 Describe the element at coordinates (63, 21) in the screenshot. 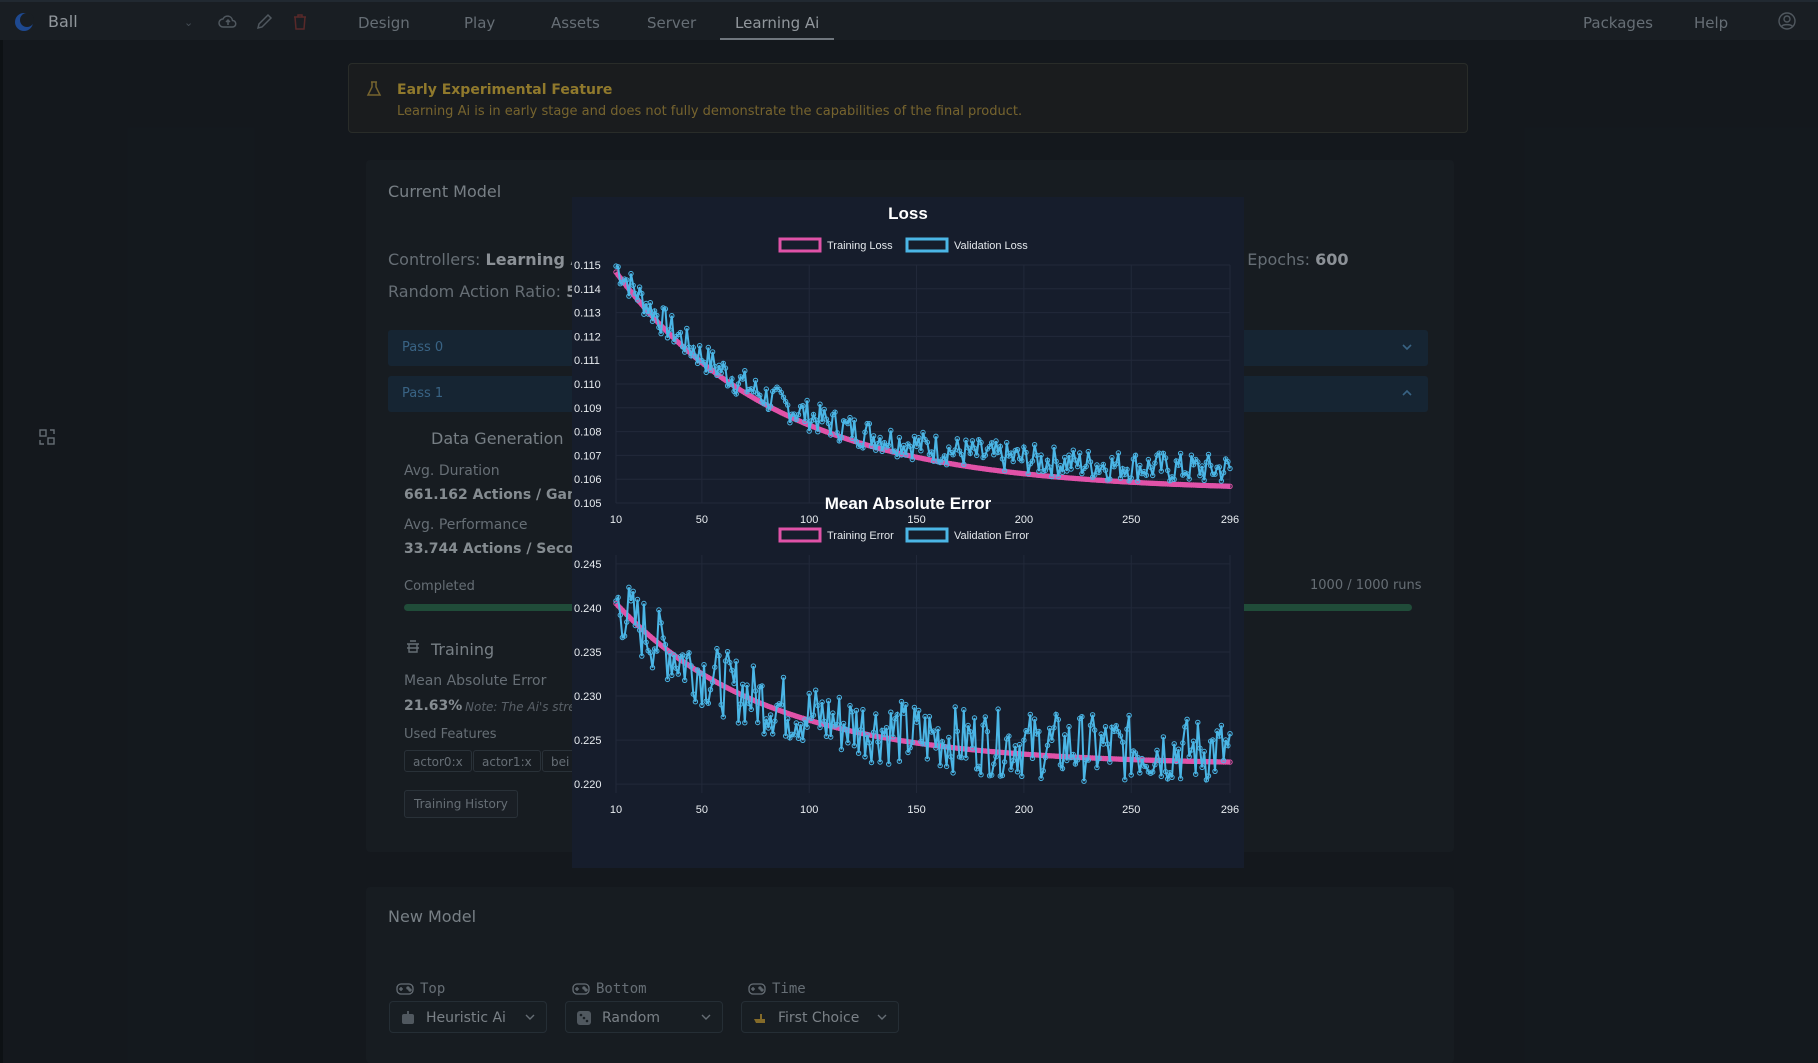

I see `project-name: Ball` at that location.